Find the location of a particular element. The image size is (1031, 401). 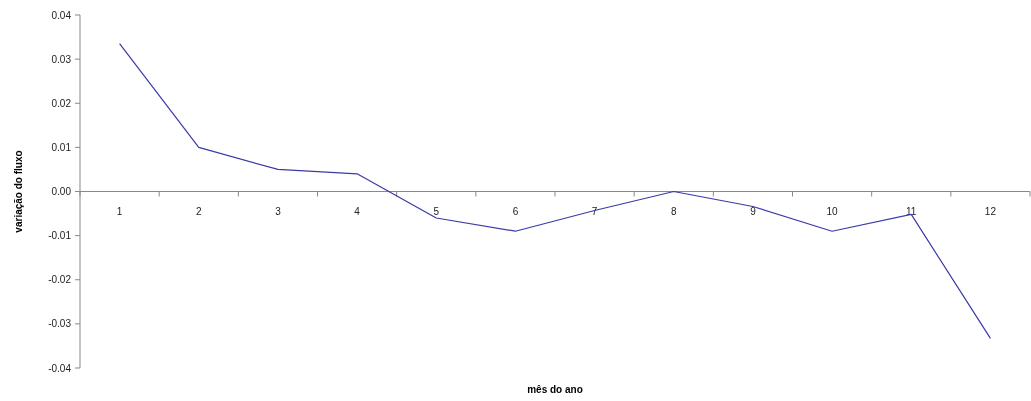

x-tick-label: 8 is located at coordinates (673, 211).